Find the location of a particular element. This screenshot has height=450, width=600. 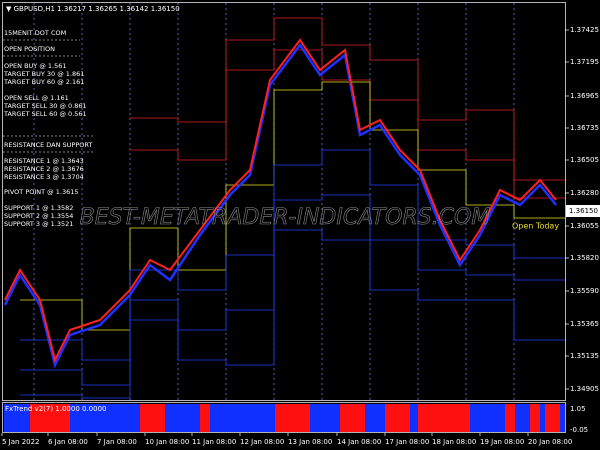

date-label: 6 Jan 08:00 is located at coordinates (68, 442).